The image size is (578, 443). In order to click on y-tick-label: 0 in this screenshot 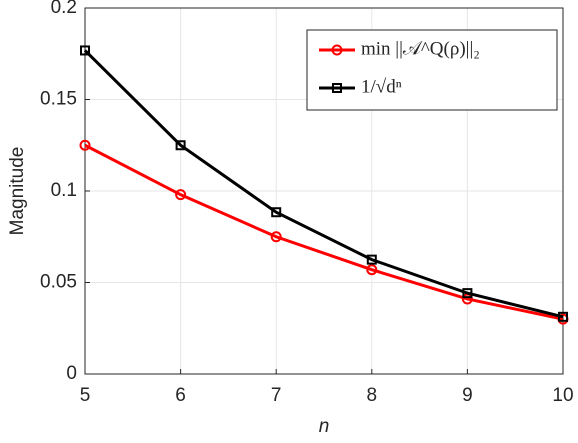, I will do `click(71, 373)`.